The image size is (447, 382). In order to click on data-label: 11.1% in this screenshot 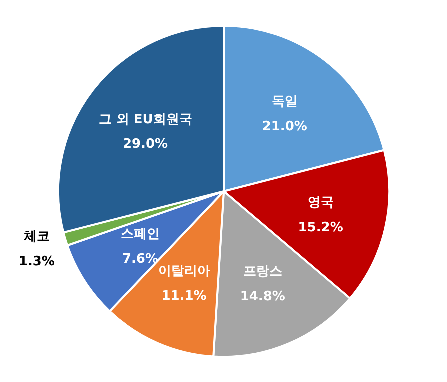, I will do `click(184, 296)`.